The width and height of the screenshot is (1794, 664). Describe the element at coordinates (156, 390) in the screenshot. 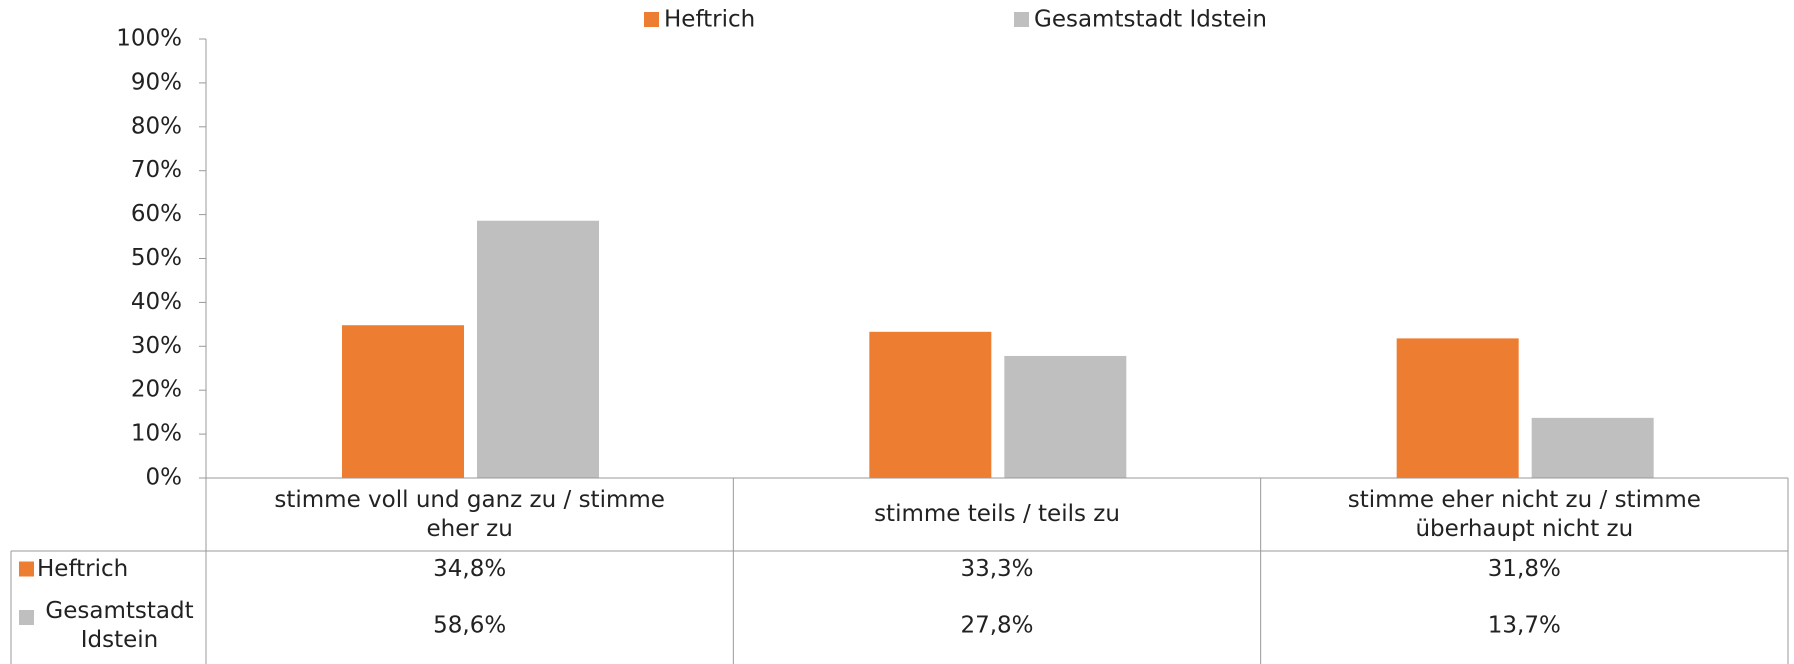

I see `y-tick-label: 20%` at that location.